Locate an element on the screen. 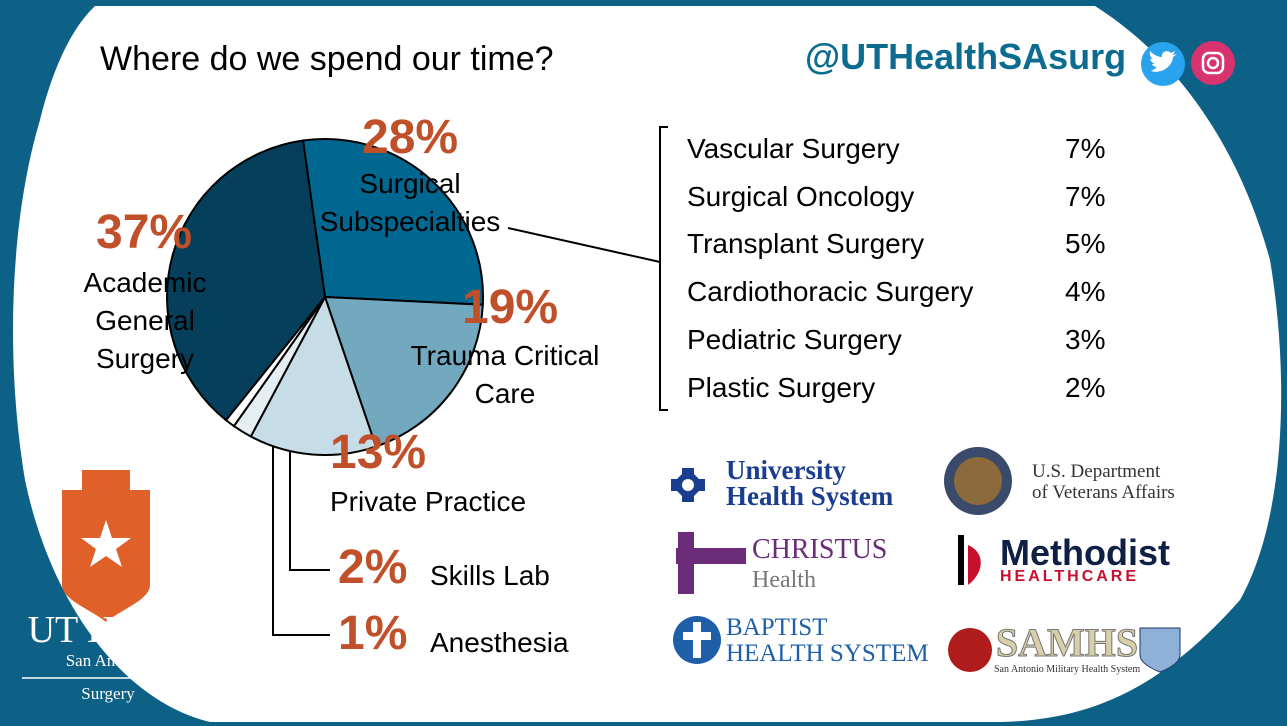 The height and width of the screenshot is (726, 1287). baptist-line: HEALTH SYSTEM is located at coordinates (827, 653).